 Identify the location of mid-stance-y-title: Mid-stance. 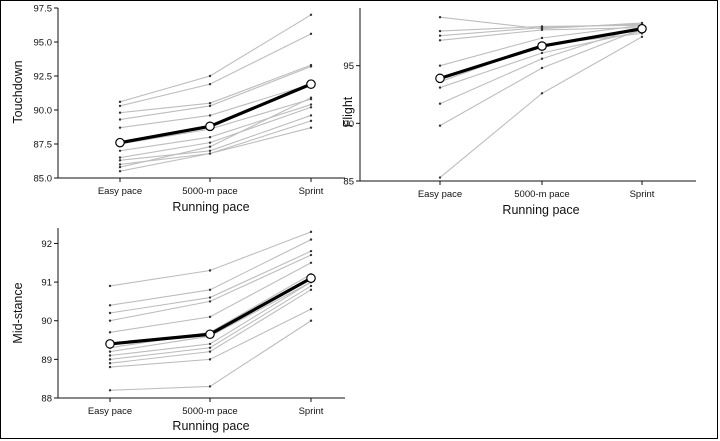
(18, 312).